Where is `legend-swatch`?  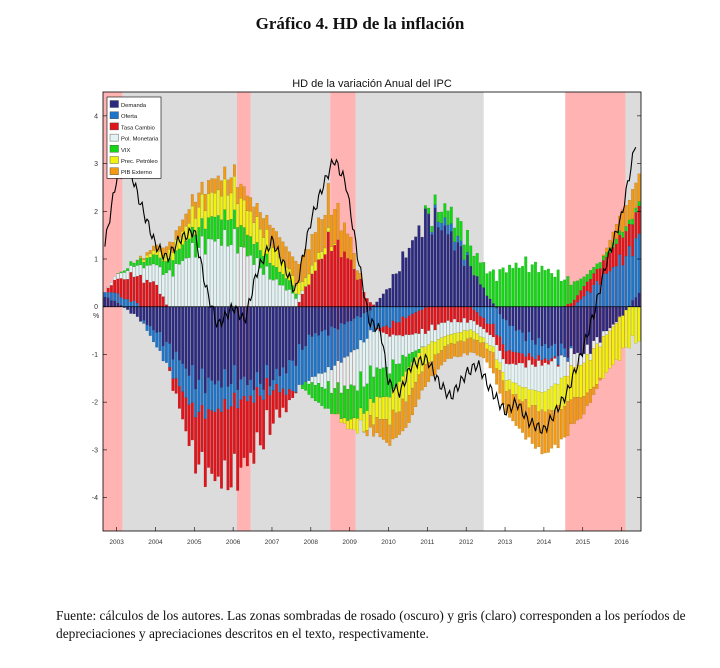
legend-swatch is located at coordinates (114, 160).